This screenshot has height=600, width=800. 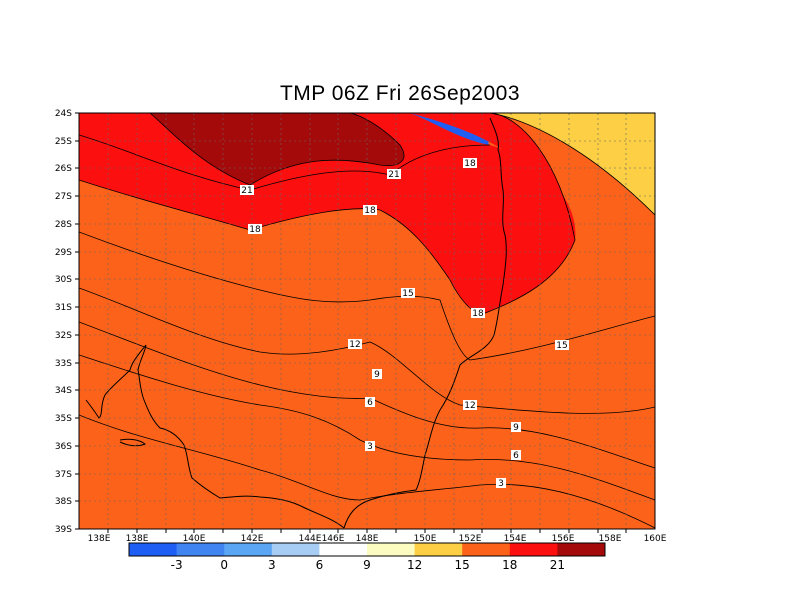 I want to click on lon-label: 160E, so click(x=655, y=539).